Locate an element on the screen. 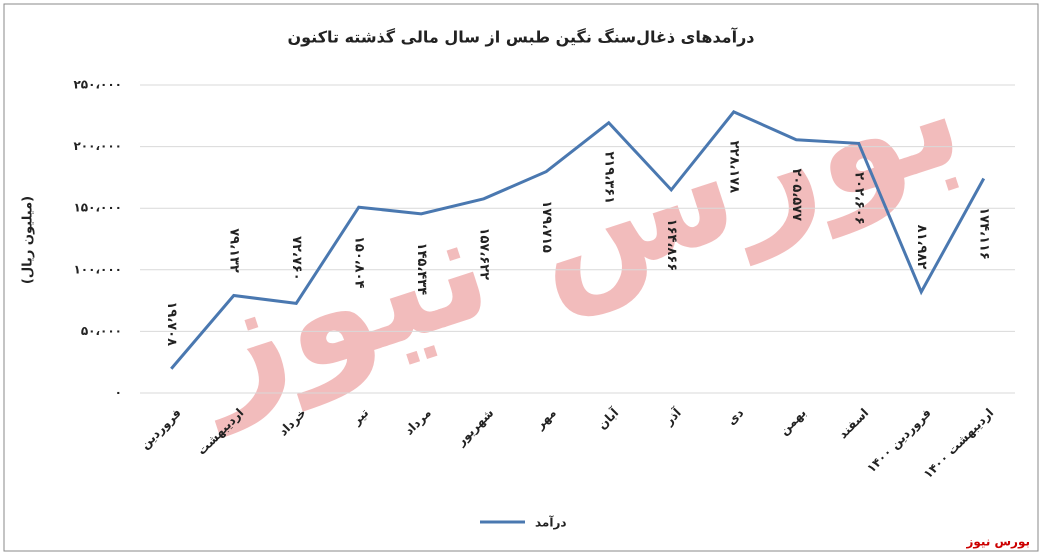 The height and width of the screenshot is (555, 1042). data-label: ۱۹،۷۰۸ is located at coordinates (171, 323).